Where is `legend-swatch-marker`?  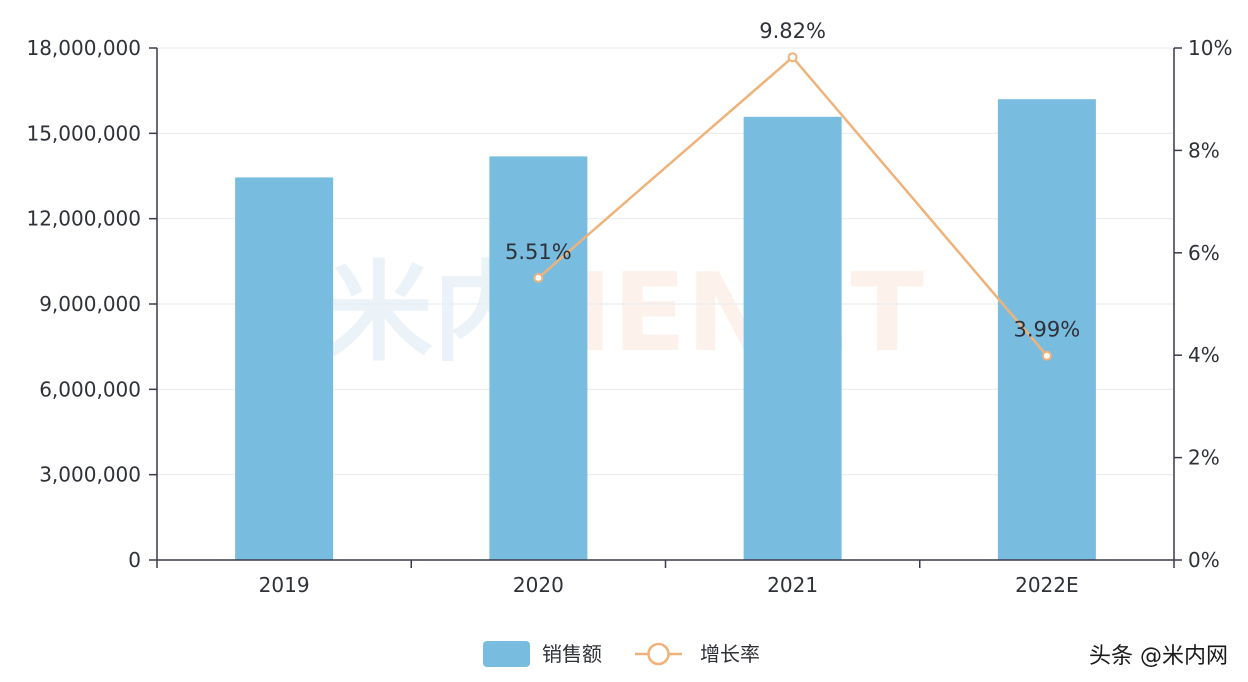 legend-swatch-marker is located at coordinates (658, 654).